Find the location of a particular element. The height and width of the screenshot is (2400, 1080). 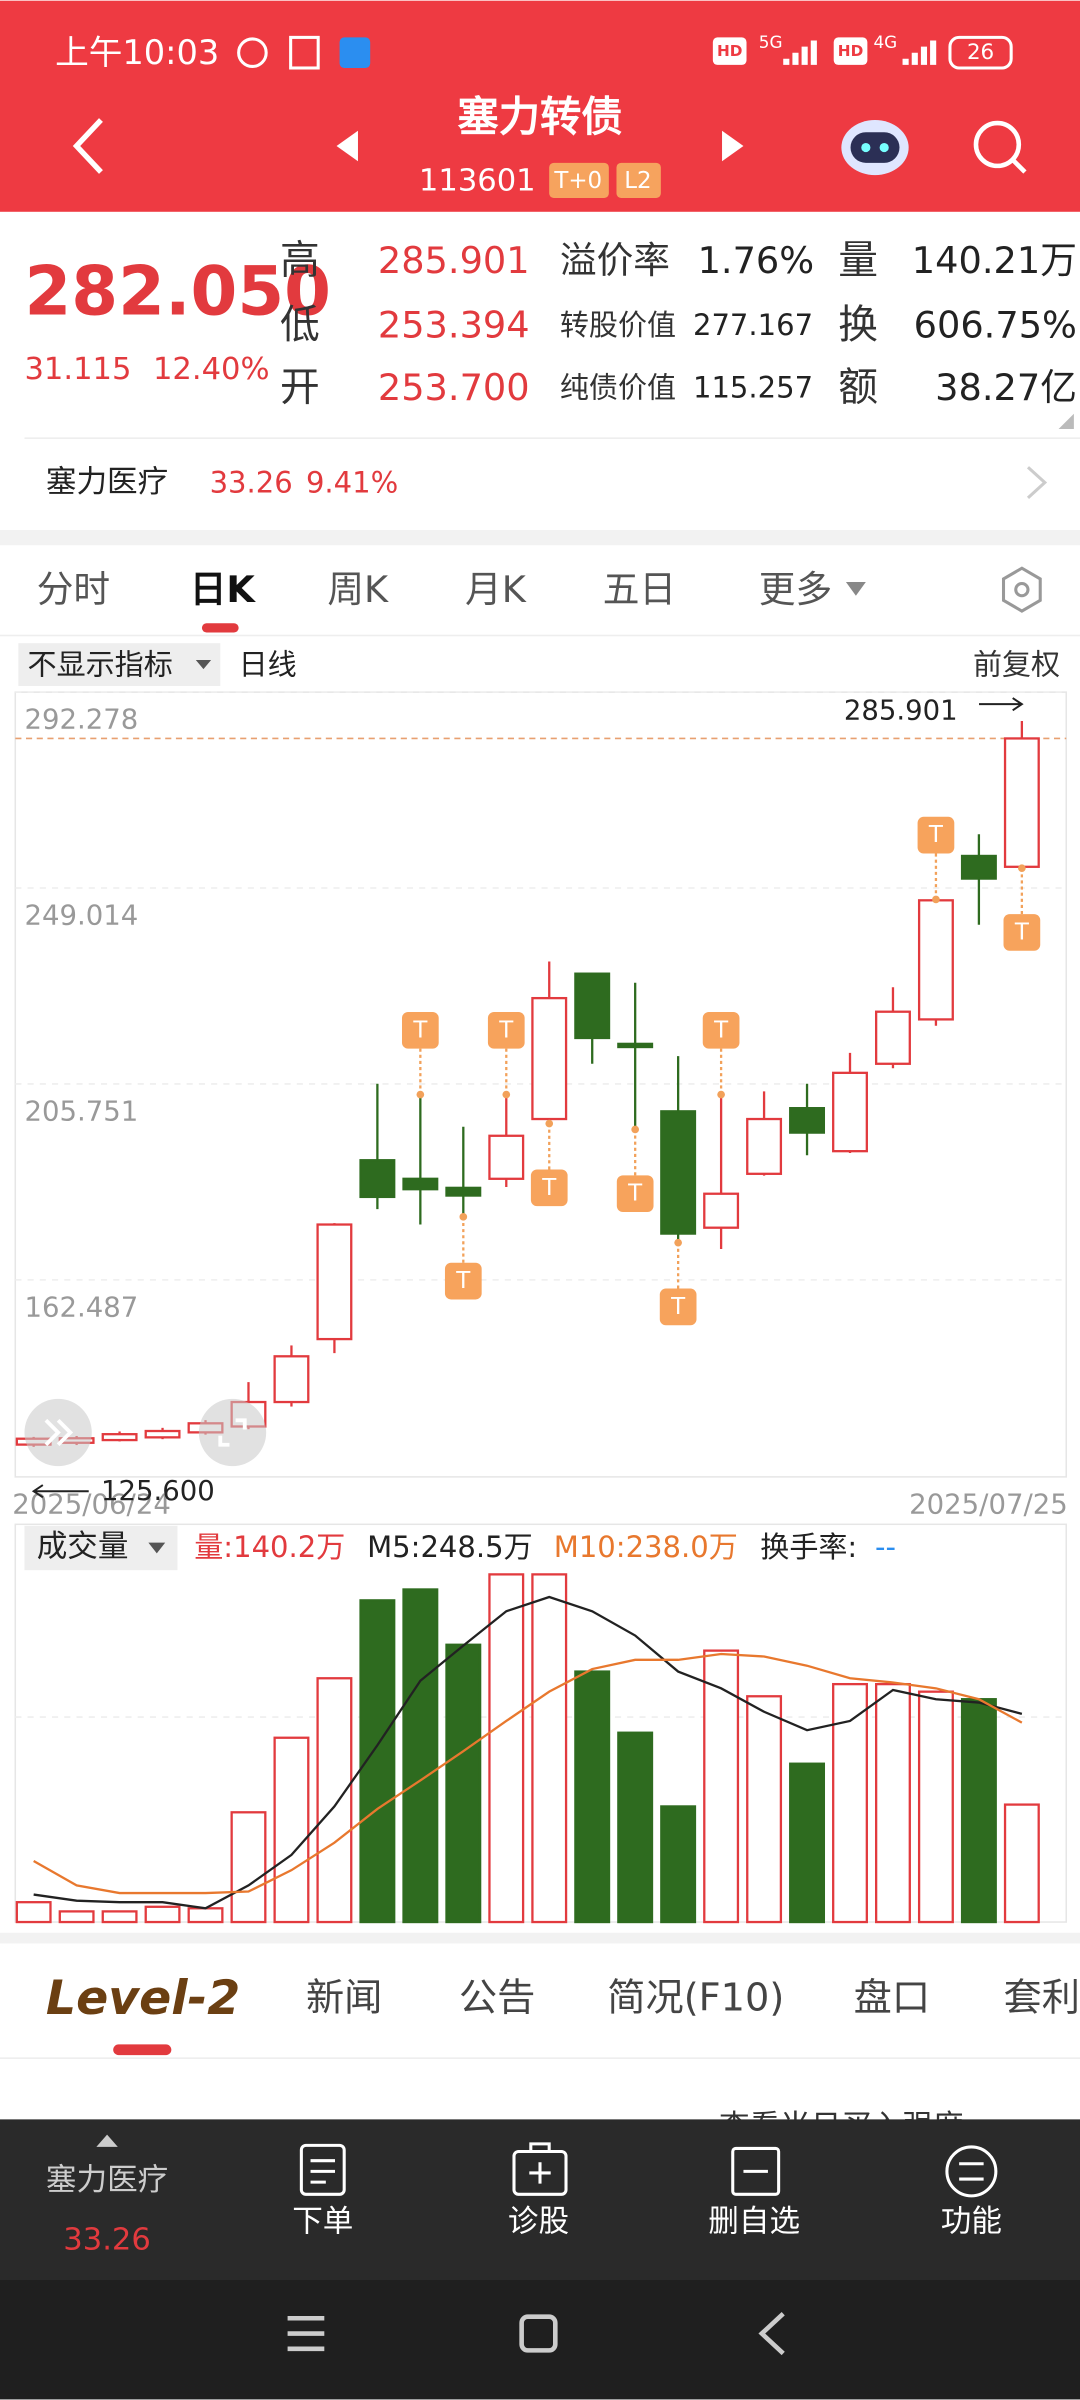

volume-select-bg is located at coordinates (101, 1548).